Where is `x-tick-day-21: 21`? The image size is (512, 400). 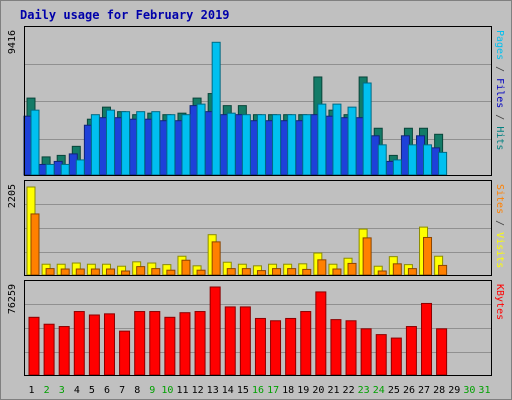 x-tick-day-21: 21 is located at coordinates (333, 390).